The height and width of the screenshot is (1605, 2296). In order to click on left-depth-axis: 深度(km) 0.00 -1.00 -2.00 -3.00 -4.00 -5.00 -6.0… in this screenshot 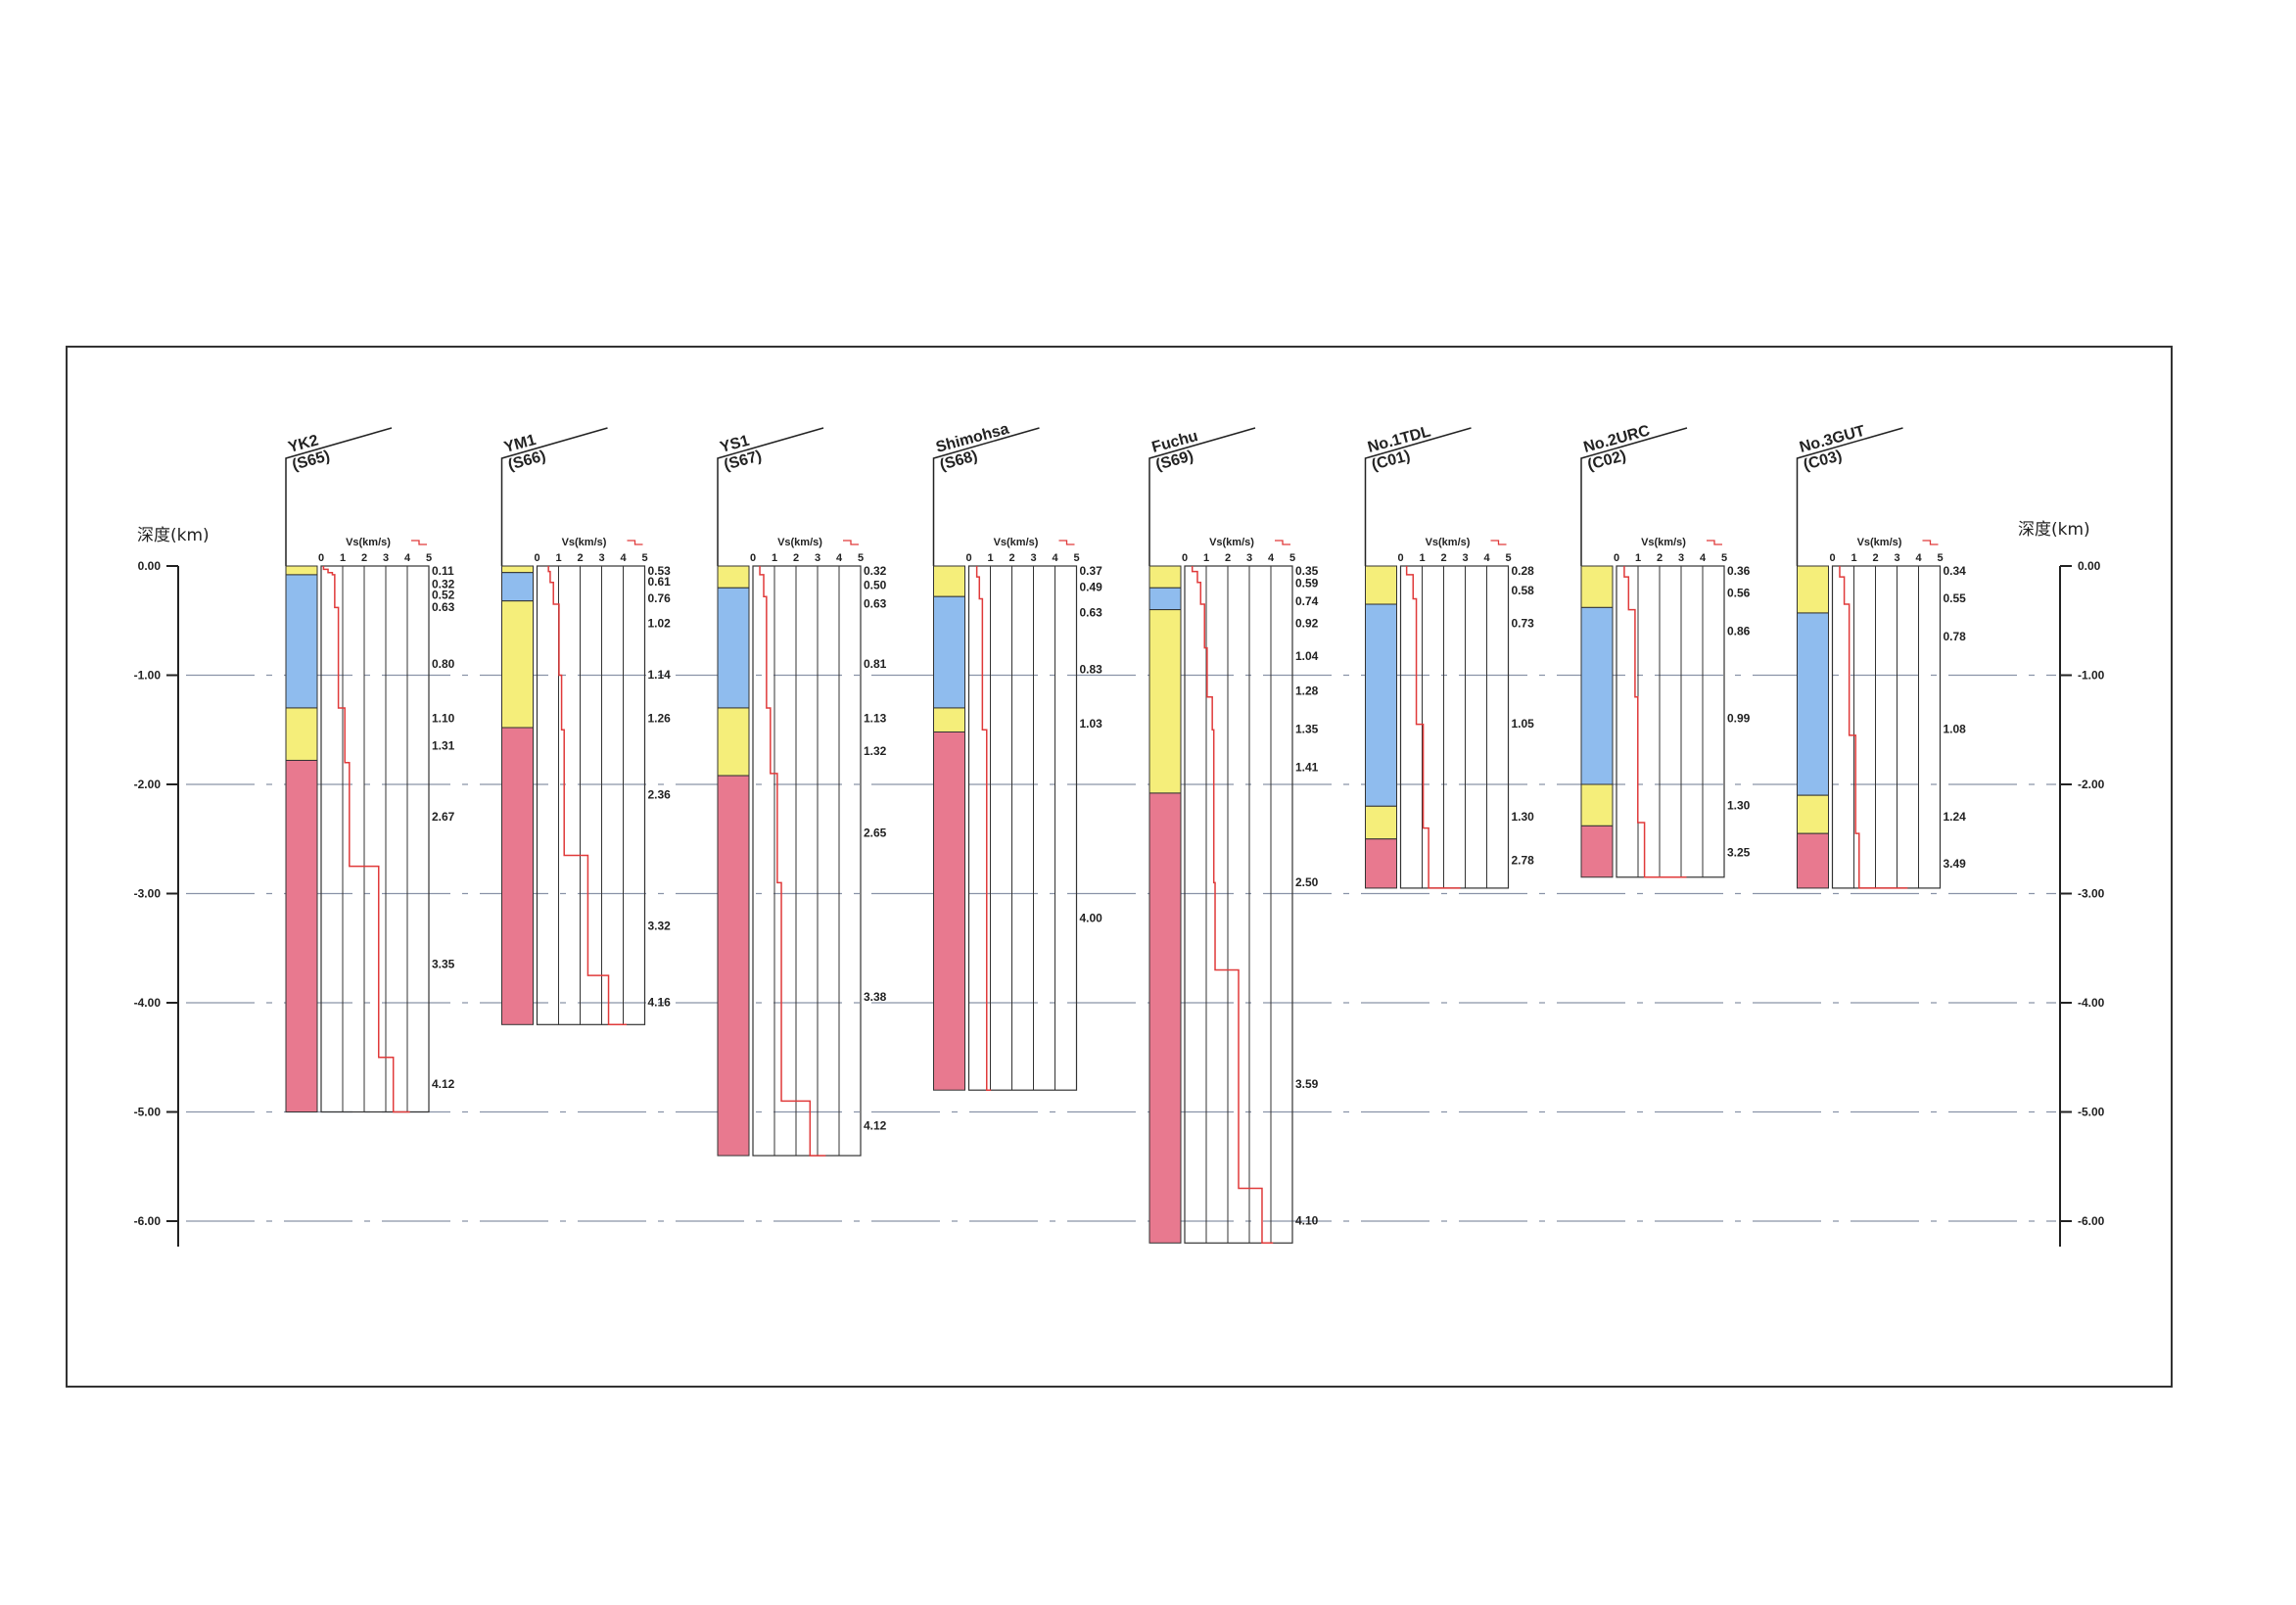, I will do `click(172, 886)`.